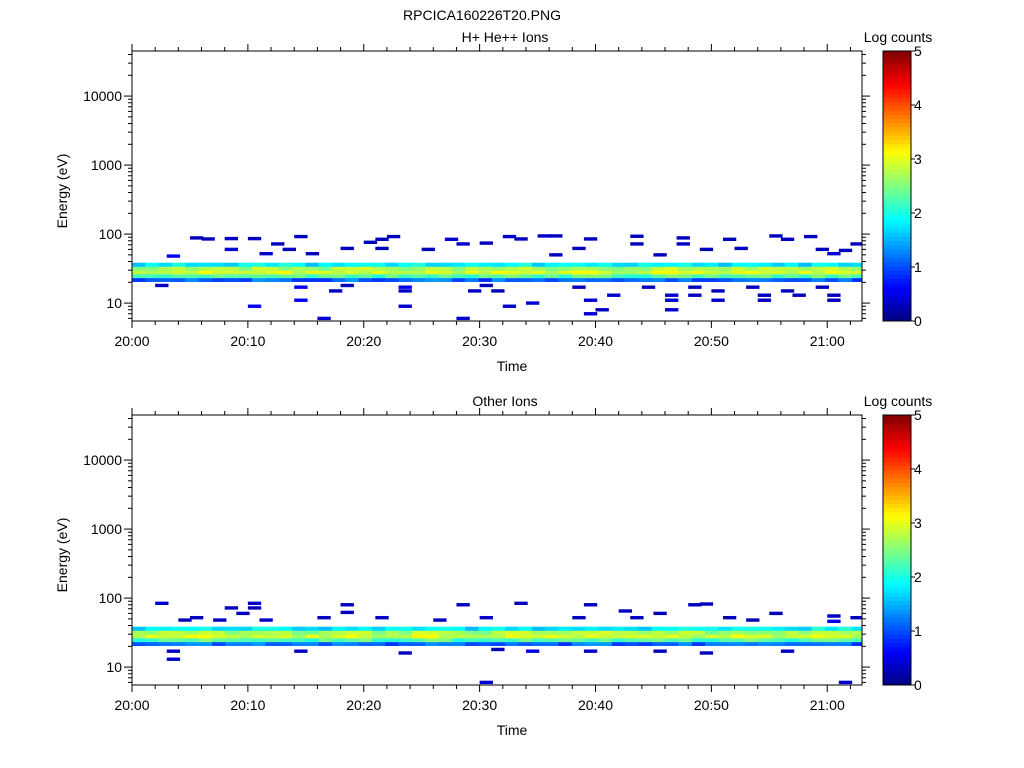  What do you see at coordinates (897, 186) in the screenshot?
I see `colorbar-frame` at bounding box center [897, 186].